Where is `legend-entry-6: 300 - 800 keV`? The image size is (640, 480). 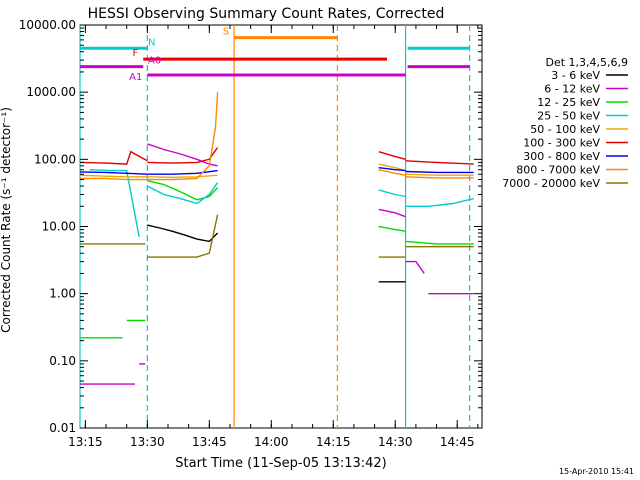 legend-entry-6: 300 - 800 keV is located at coordinates (561, 156).